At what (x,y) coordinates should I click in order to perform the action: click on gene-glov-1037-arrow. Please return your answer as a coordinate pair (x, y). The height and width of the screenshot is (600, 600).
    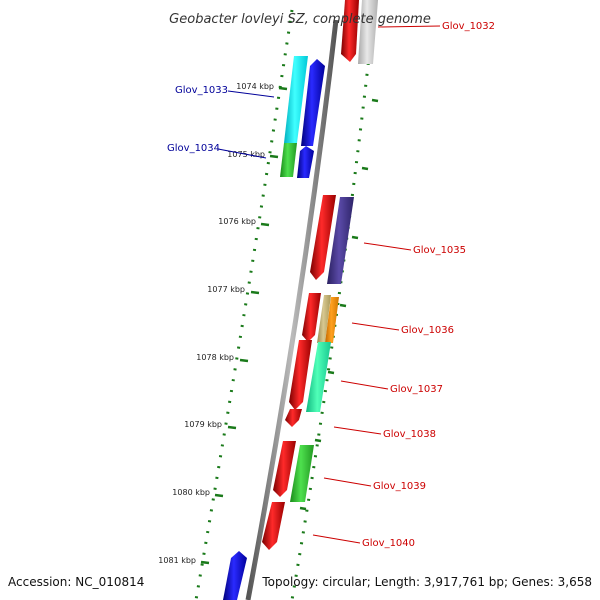
    Looking at the image, I should click on (300, 375).